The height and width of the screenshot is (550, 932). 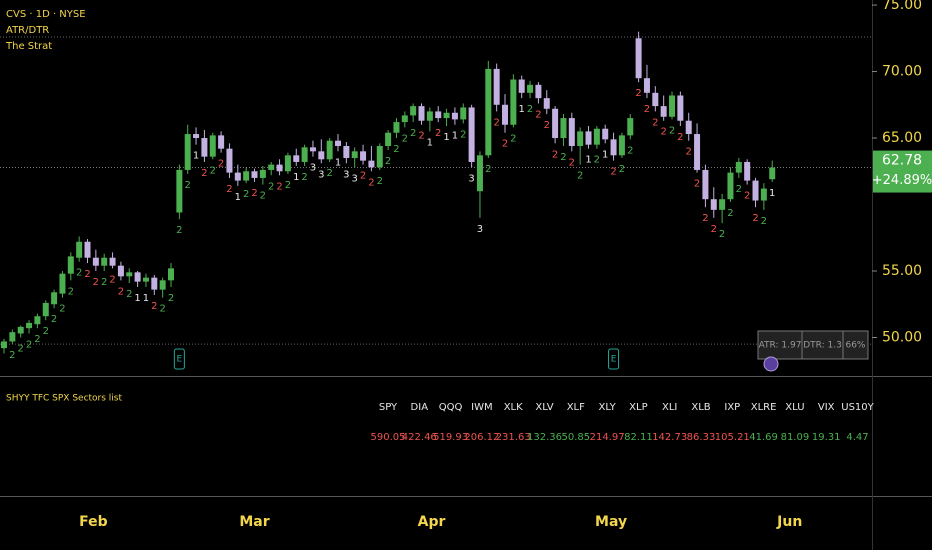 What do you see at coordinates (254, 522) in the screenshot?
I see `x-tick-label: Mar` at bounding box center [254, 522].